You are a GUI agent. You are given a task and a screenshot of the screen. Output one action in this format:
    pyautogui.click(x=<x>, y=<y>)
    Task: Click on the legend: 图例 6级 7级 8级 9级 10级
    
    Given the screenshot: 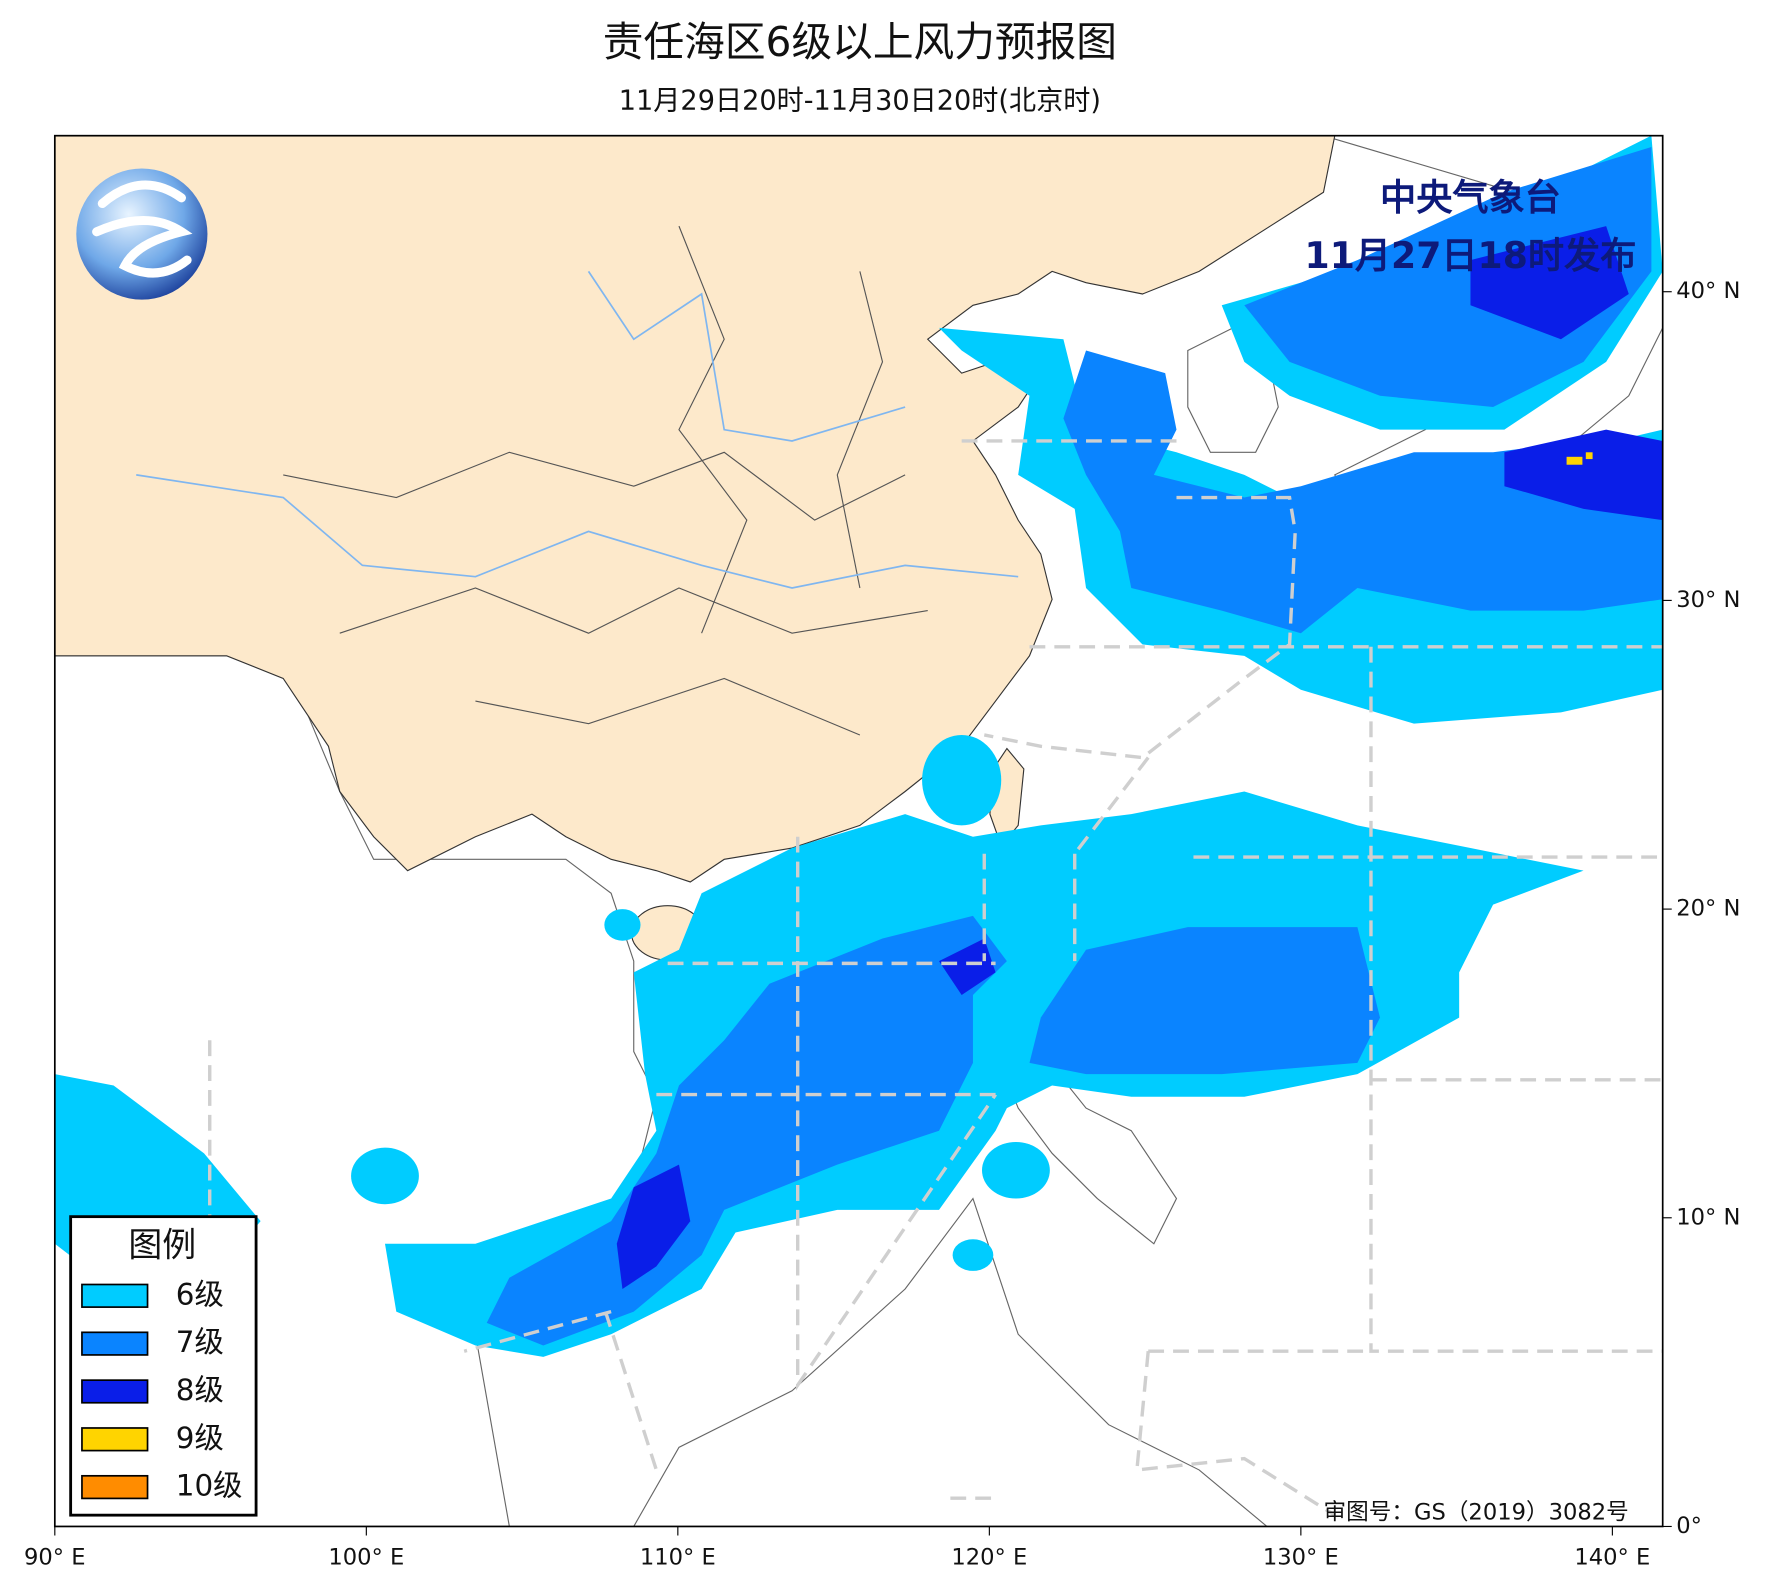 What is the action you would take?
    pyautogui.click(x=163, y=1366)
    